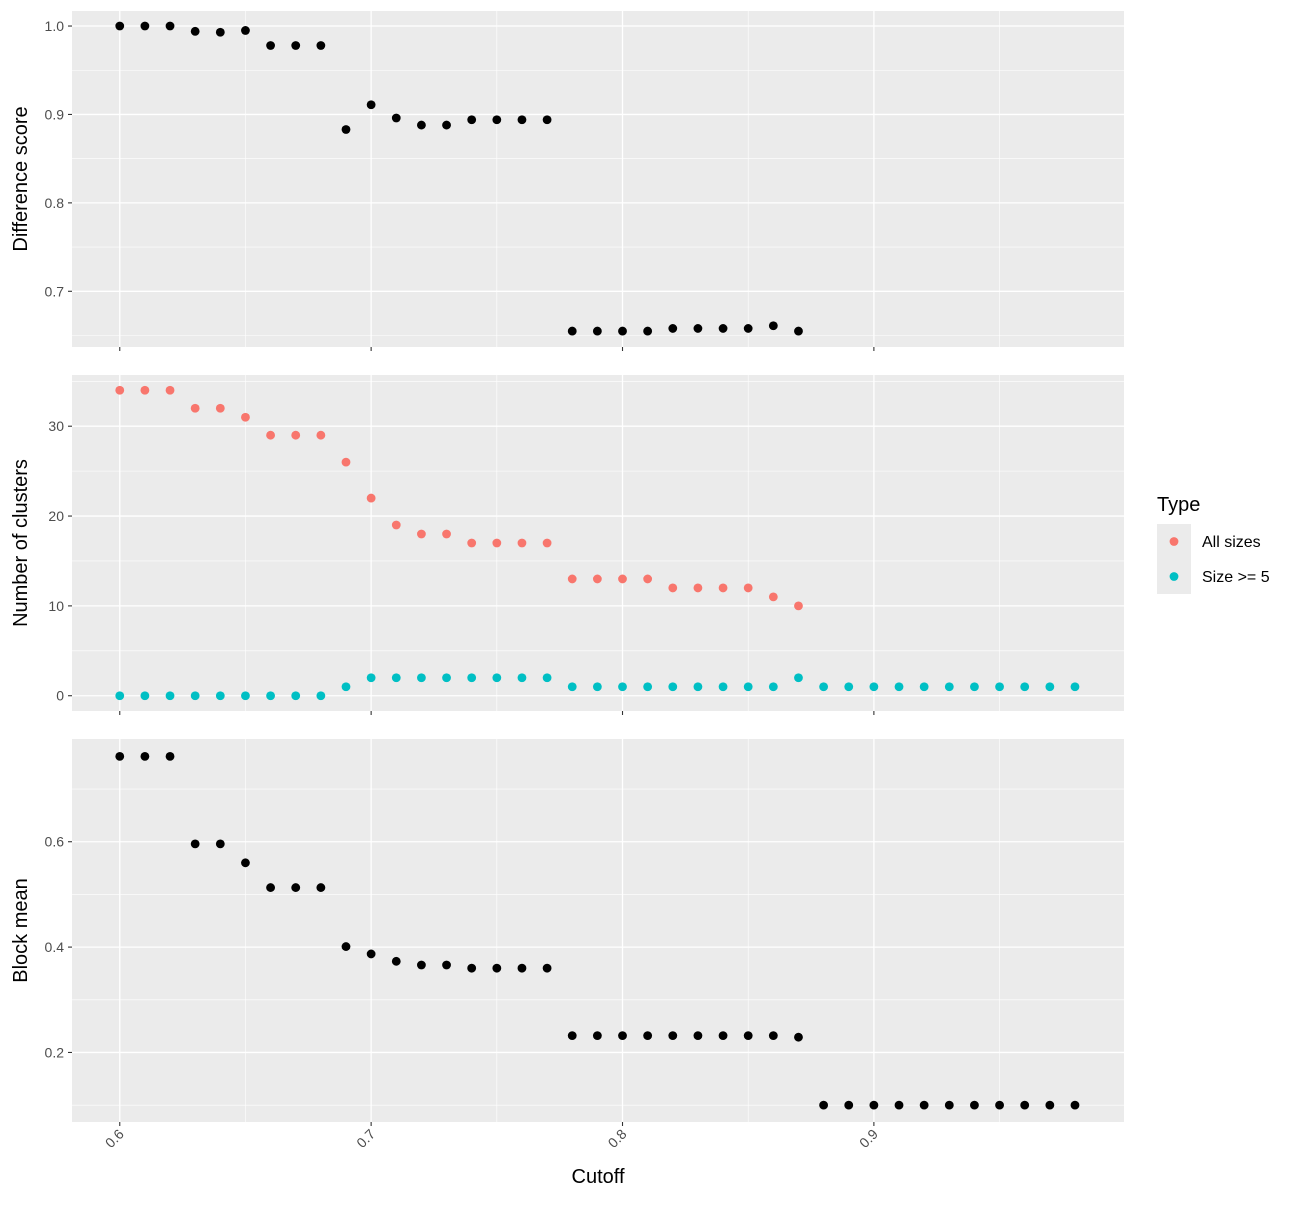 This screenshot has height=1205, width=1300. Describe the element at coordinates (21, 543) in the screenshot. I see `panel-2-y-axis-title: Number of clusters` at that location.